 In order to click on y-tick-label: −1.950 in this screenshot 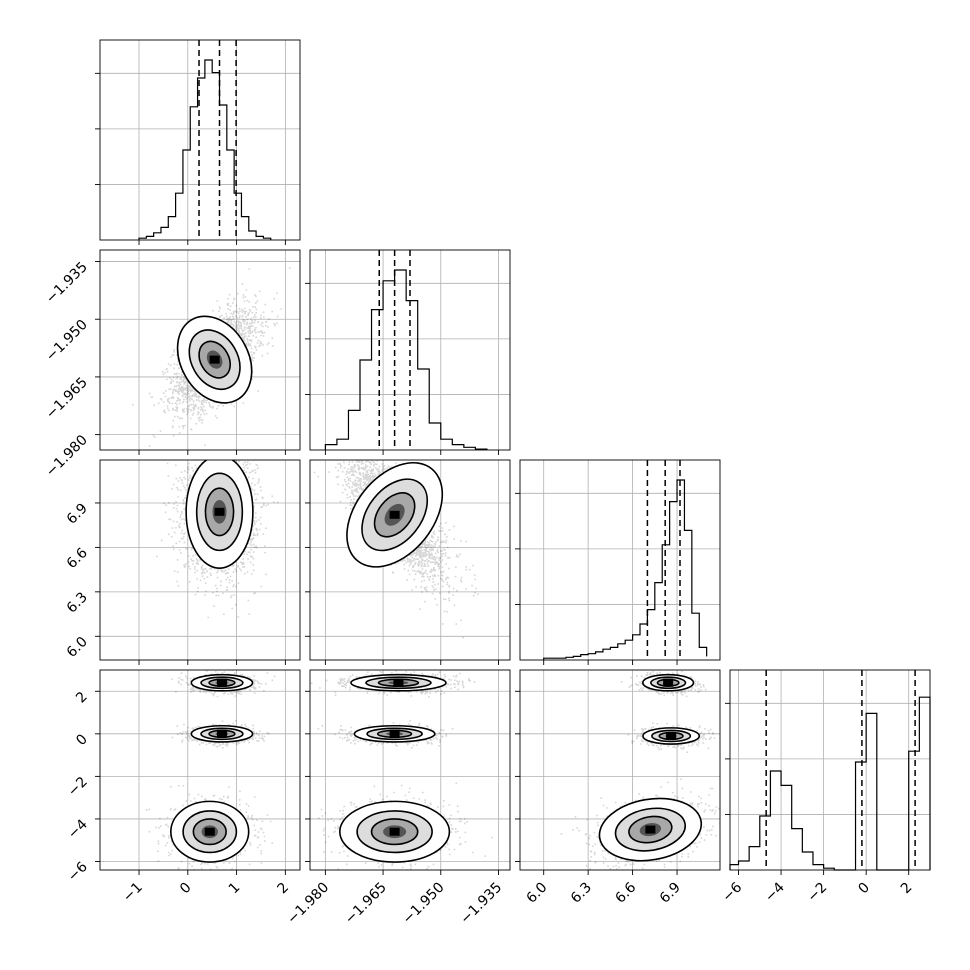, I will do `click(67, 341)`.